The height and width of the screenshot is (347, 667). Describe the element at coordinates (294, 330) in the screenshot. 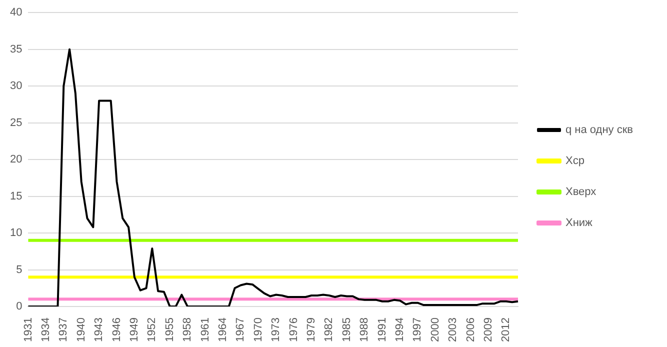

I see `x-tick-label: 1976` at that location.